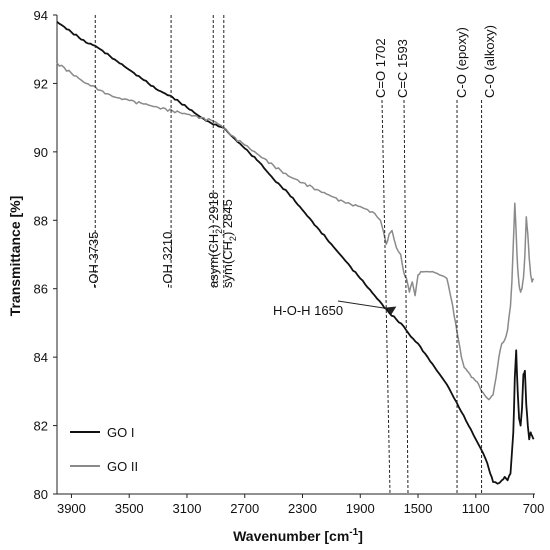 This screenshot has height=550, width=550. I want to click on legend: GO I GO II, so click(104, 449).